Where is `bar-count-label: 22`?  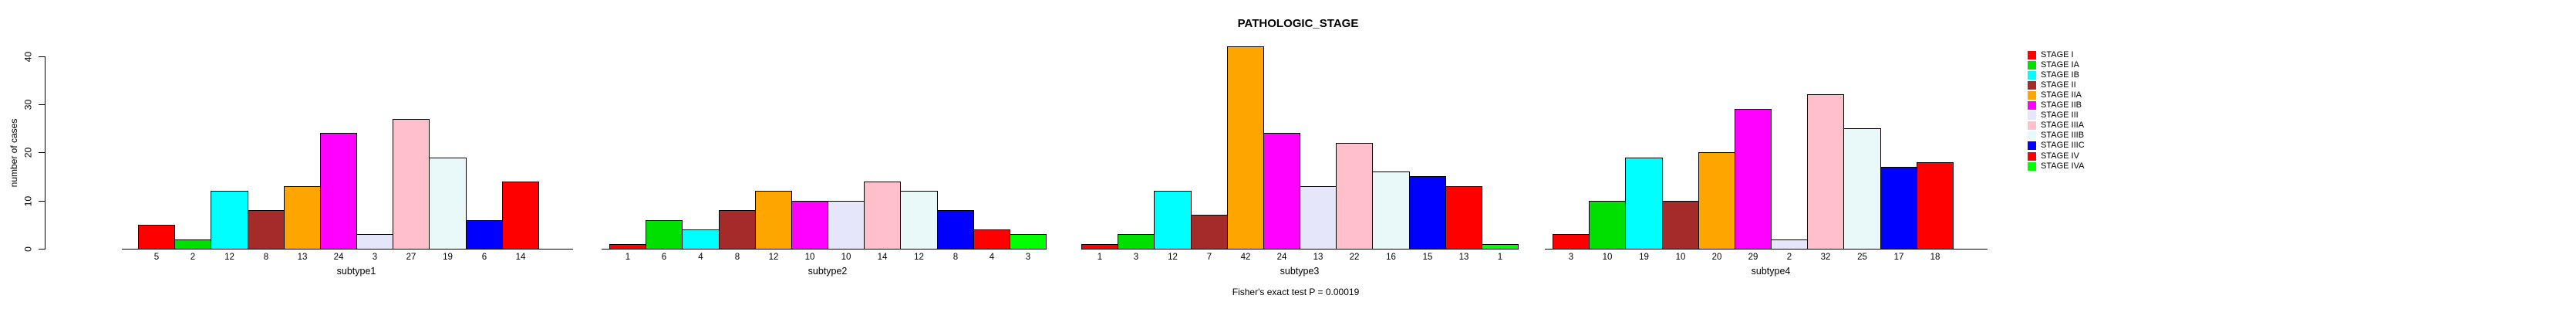
bar-count-label: 22 is located at coordinates (1354, 257).